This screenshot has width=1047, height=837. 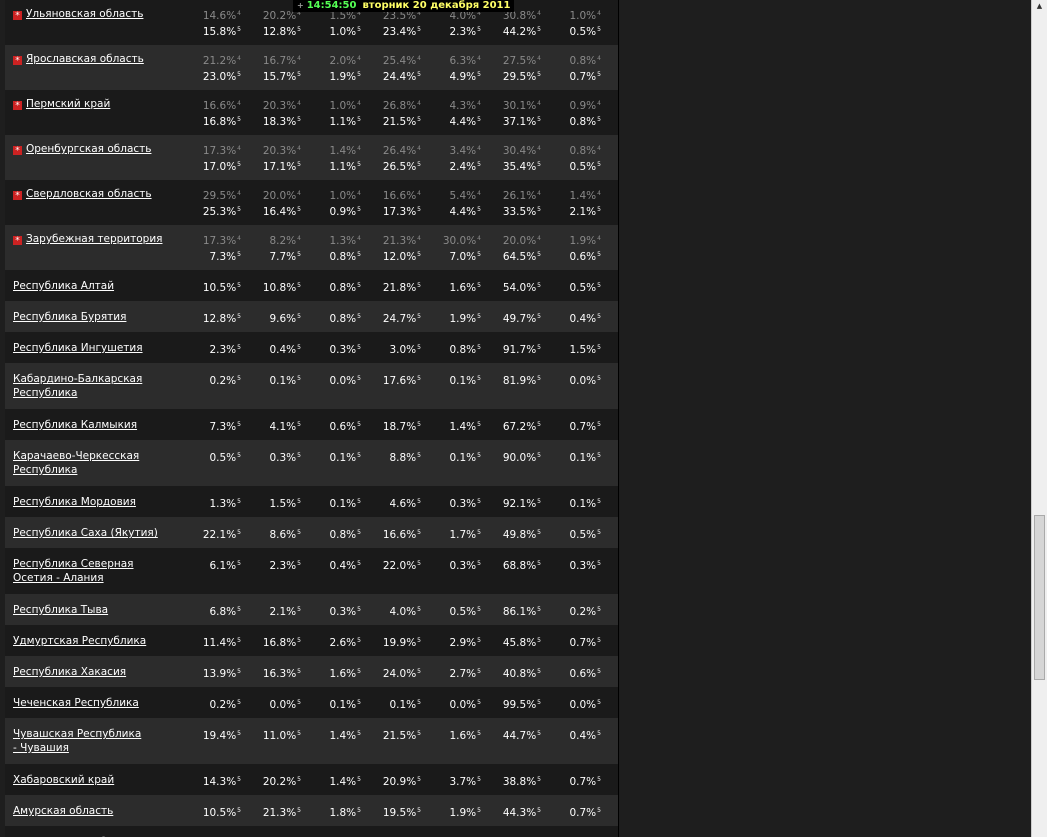 I want to click on percent-value: 12.8%, so click(x=279, y=32).